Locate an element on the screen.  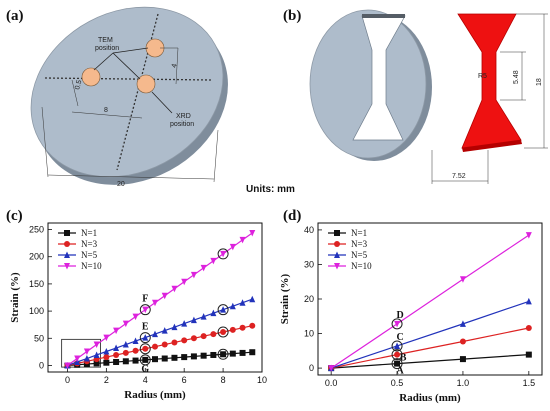
panel-d-label: (d) is located at coordinates (292, 216).